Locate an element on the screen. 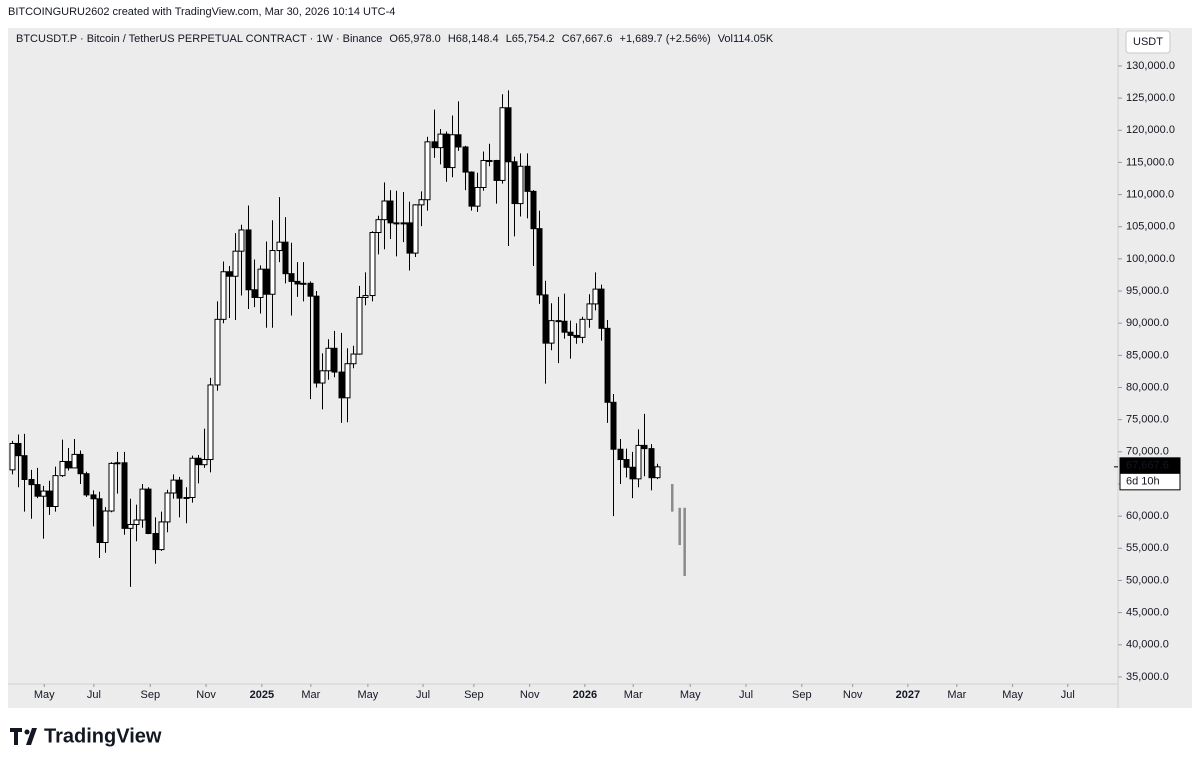 The image size is (1200, 765). currency: USDT is located at coordinates (1148, 42).